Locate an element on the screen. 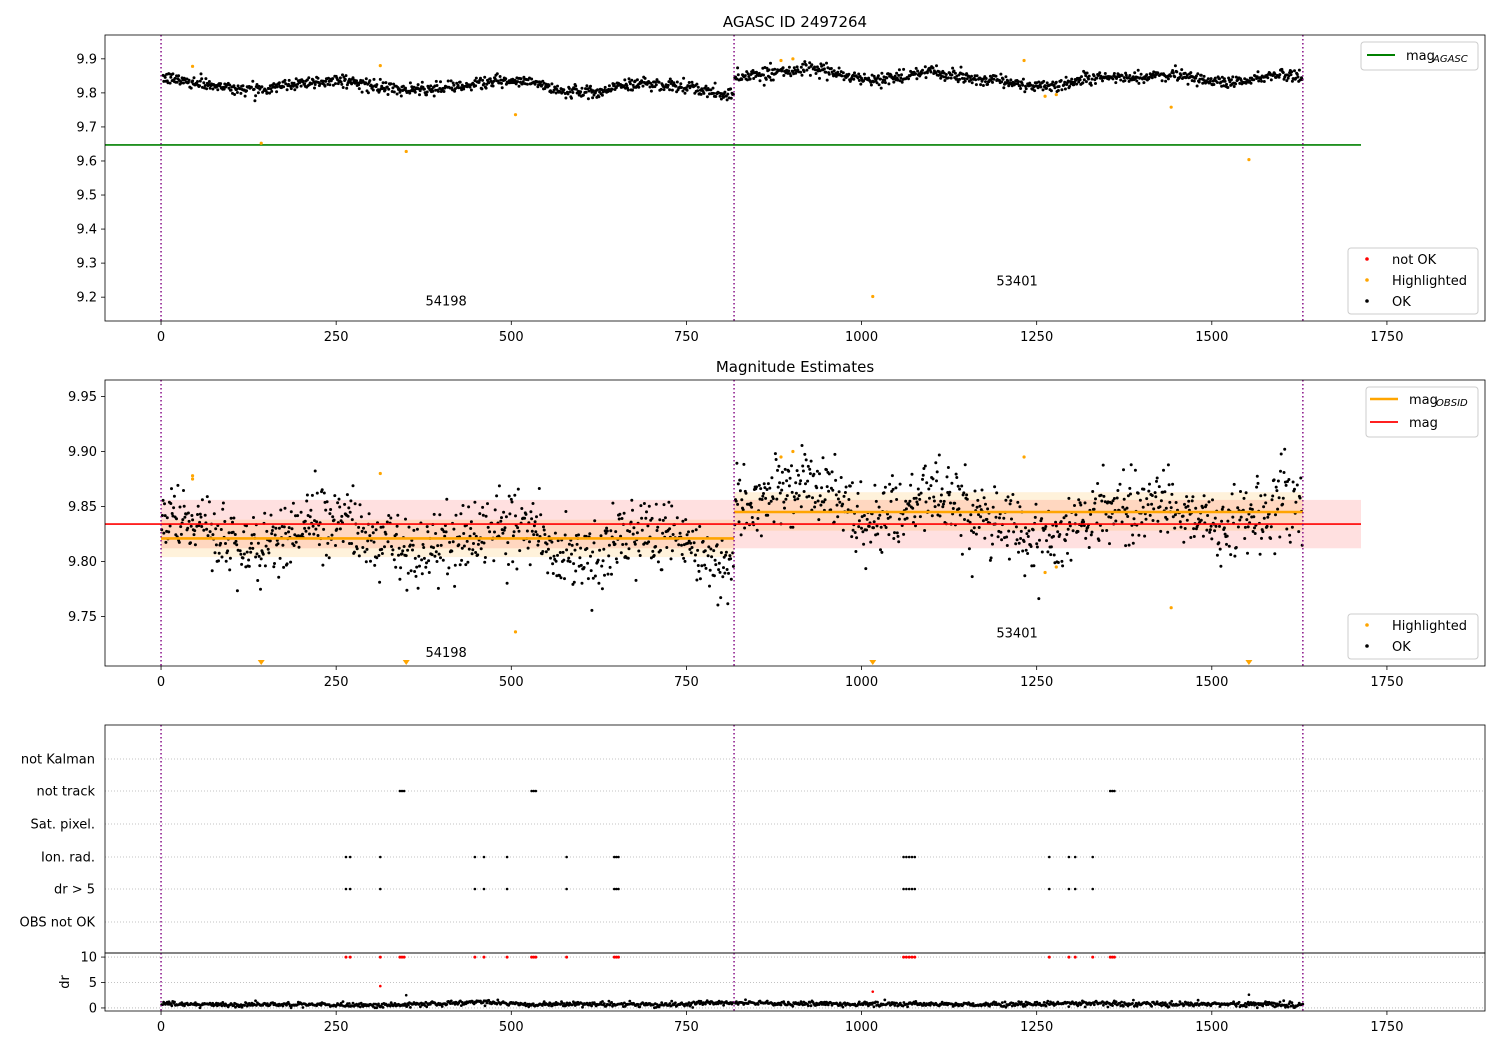  obs-label: 53401 is located at coordinates (1016, 281).